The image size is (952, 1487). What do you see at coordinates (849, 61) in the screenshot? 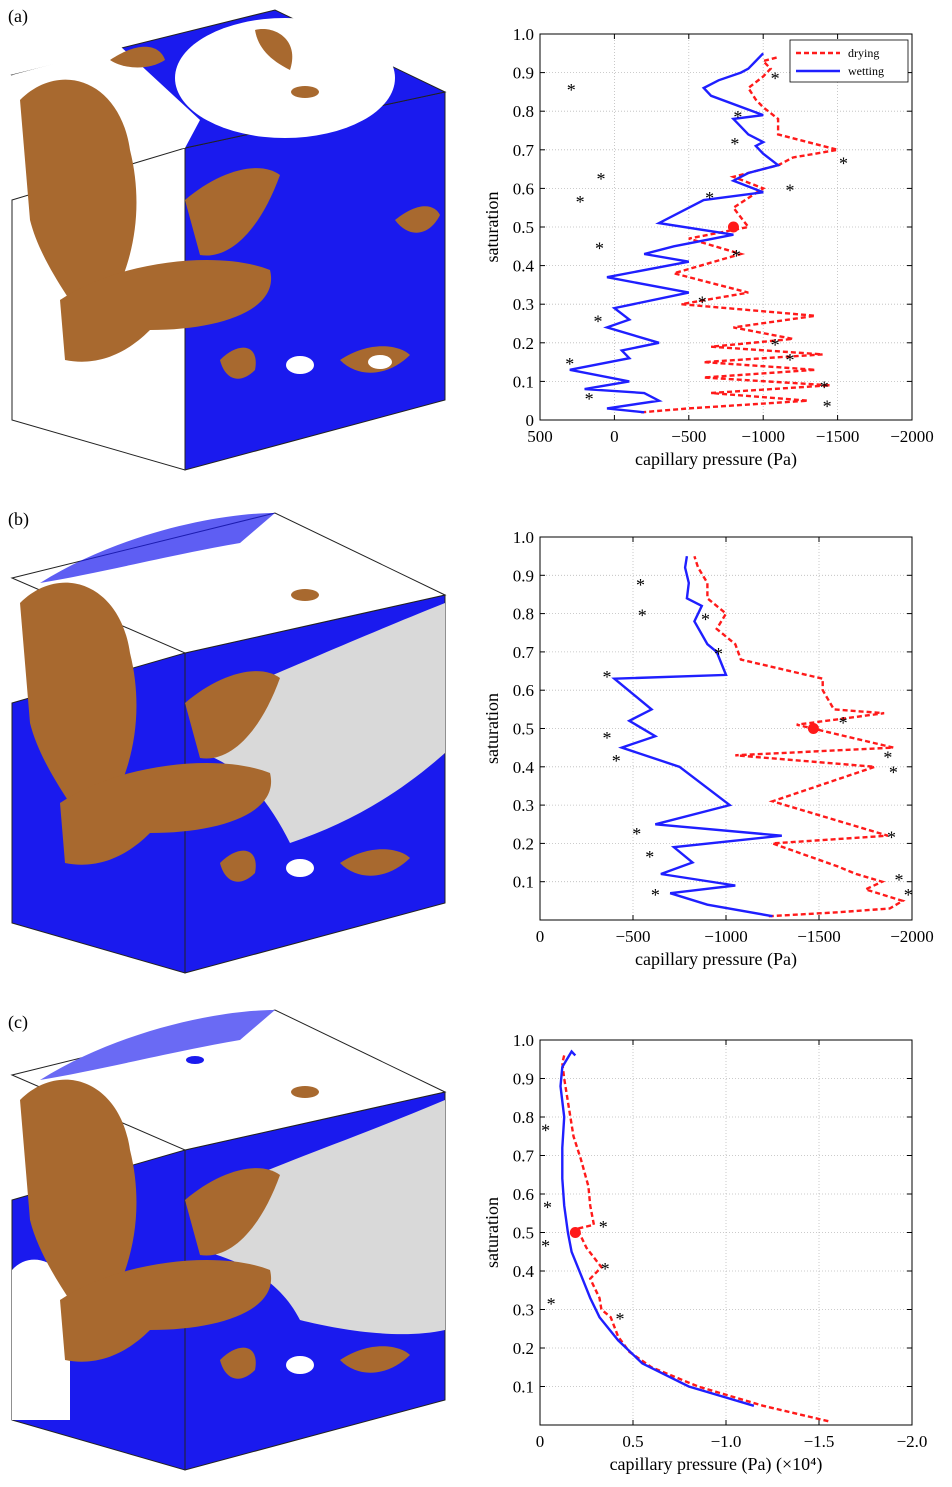
I see `legend-box` at bounding box center [849, 61].